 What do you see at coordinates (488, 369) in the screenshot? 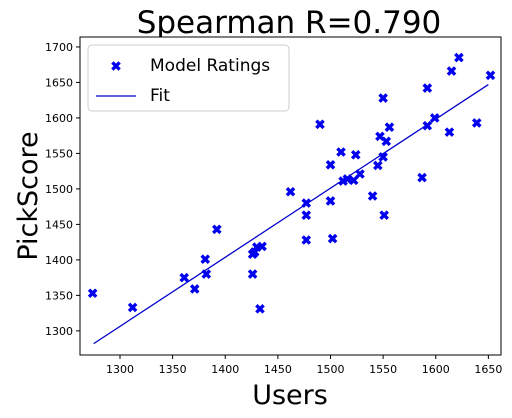
I see `x-tick-label: 1650` at bounding box center [488, 369].